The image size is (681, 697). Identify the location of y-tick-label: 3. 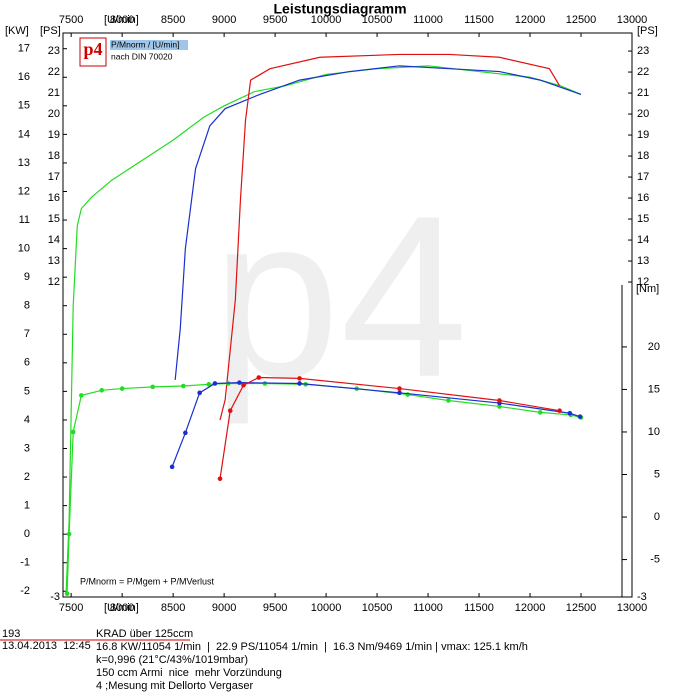
(27, 448).